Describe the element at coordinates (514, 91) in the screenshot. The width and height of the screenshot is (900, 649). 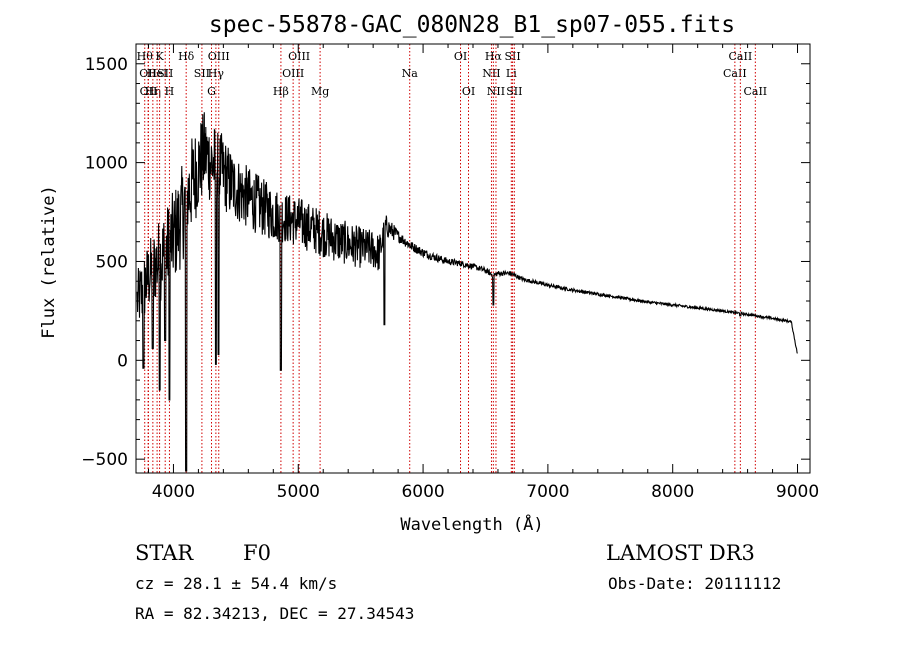
I see `line-label-25: SII` at that location.